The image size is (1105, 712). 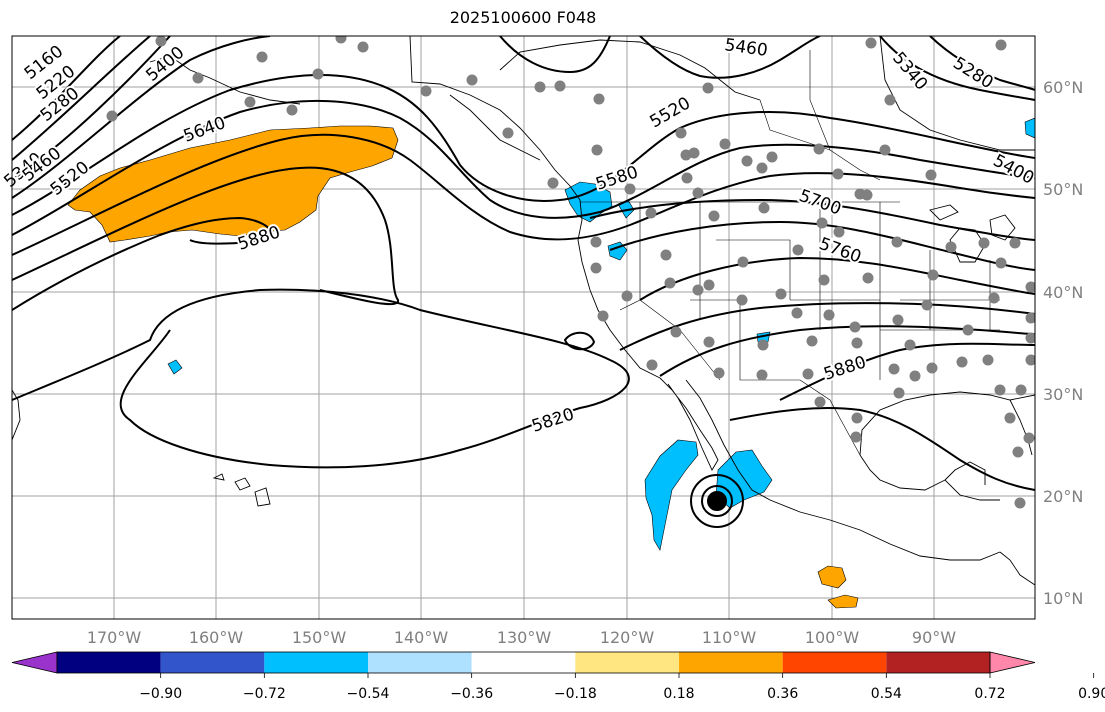 I want to click on latitude-tick-label: 60°N, so click(x=1063, y=87).